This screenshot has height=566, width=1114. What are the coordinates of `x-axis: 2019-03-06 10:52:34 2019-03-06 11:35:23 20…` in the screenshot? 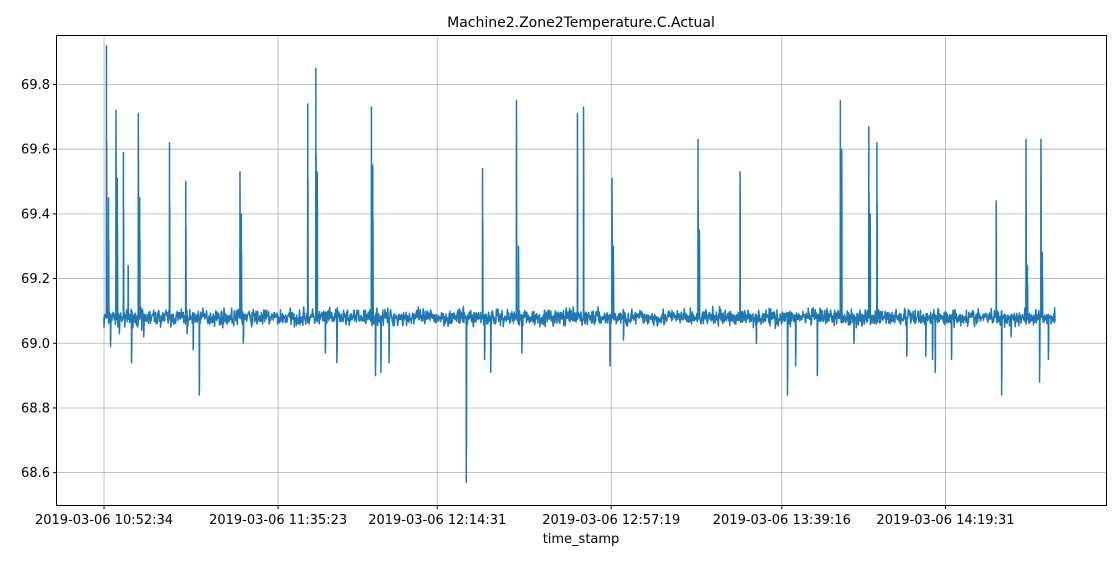 It's located at (525, 516).